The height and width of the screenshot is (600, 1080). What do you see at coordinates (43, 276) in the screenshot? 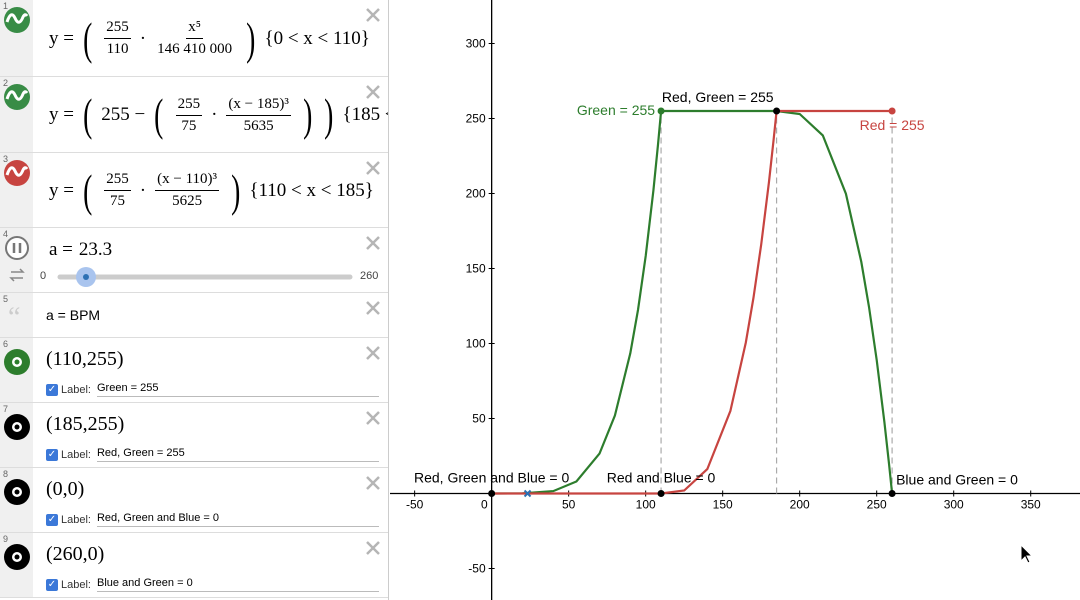
I see `slider-min: 0` at bounding box center [43, 276].